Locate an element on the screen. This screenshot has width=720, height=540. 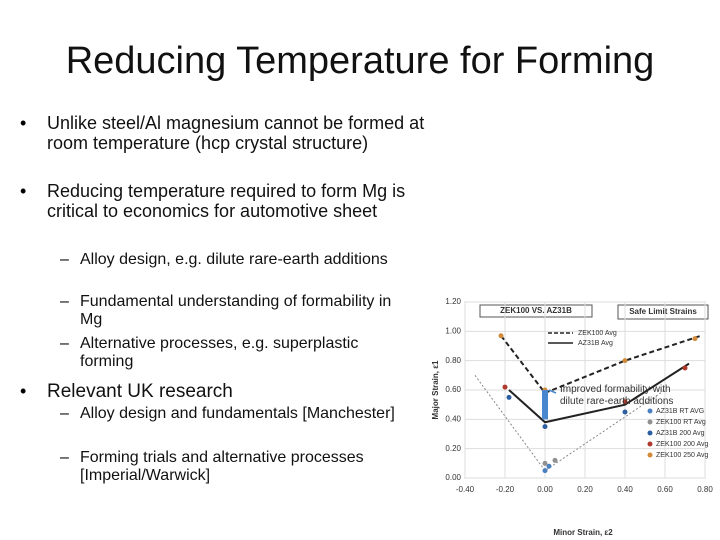
chart-subtitle: Safe Limit Strains is located at coordinates (663, 311).